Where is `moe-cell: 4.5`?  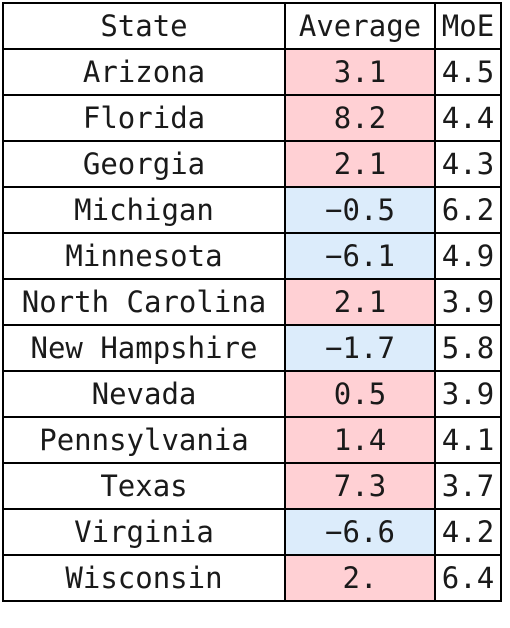
moe-cell: 4.5 is located at coordinates (468, 72).